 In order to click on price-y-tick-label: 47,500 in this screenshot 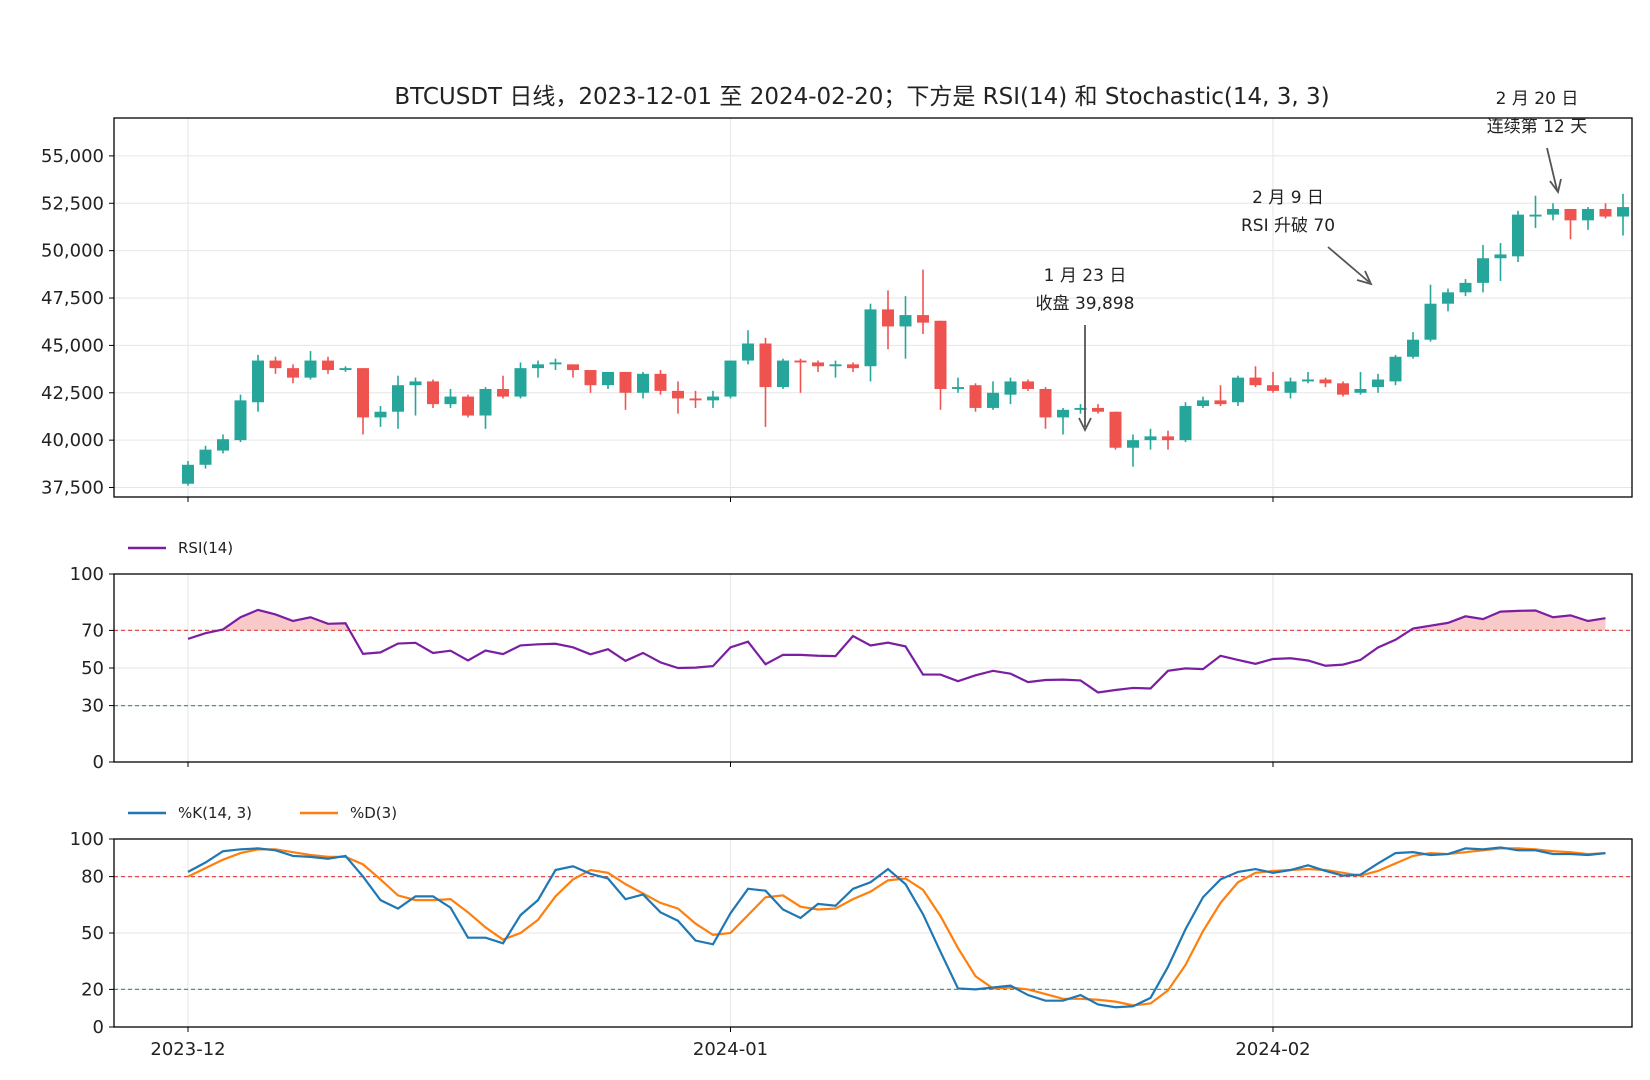, I will do `click(72, 298)`.